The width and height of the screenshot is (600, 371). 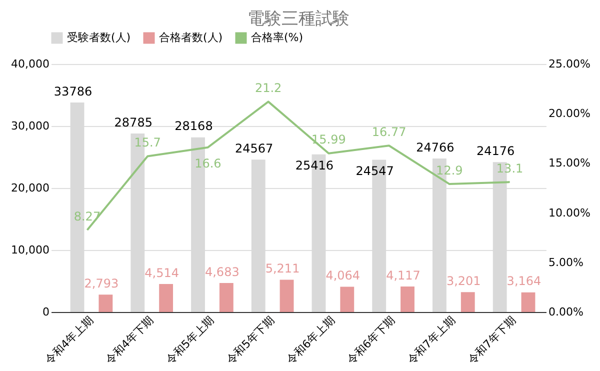 I want to click on legend-label: 合格率(%), so click(x=277, y=37).